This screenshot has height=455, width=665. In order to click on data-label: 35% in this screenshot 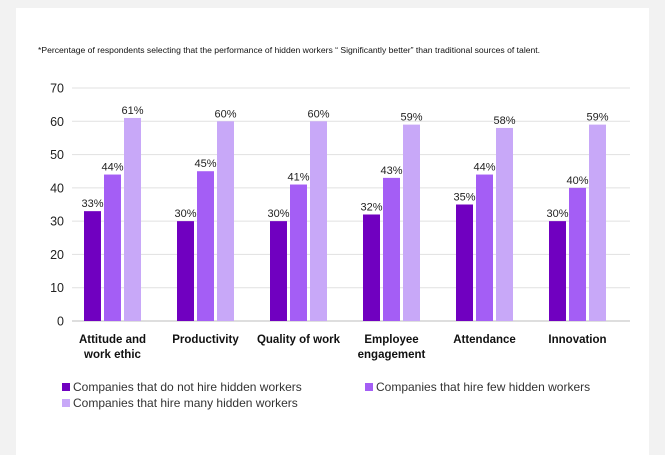, I will do `click(464, 198)`.